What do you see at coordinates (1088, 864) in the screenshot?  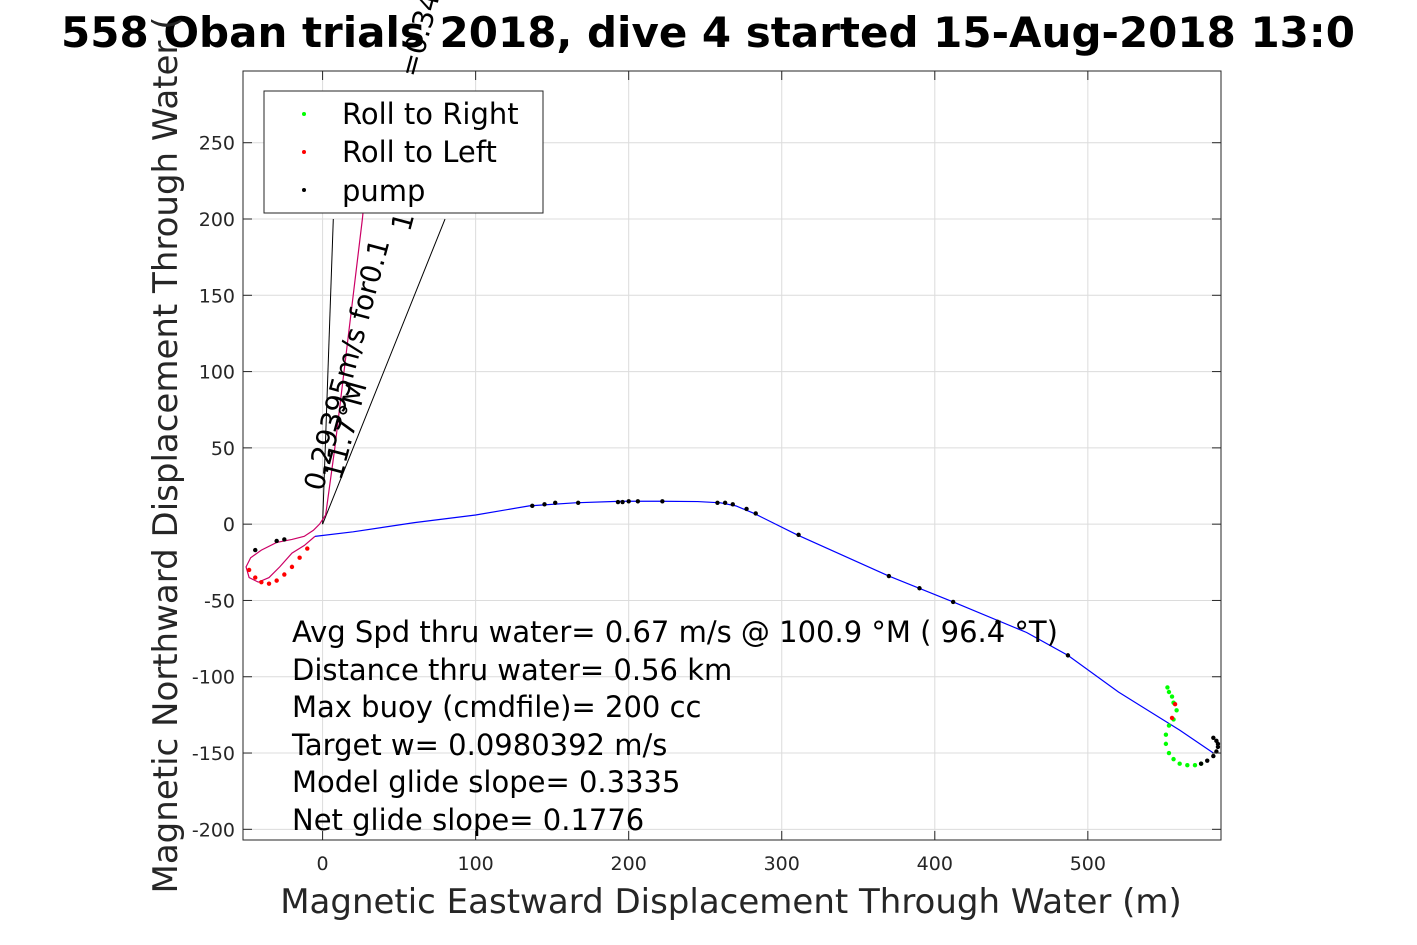 I see `x-tick-label: 500` at bounding box center [1088, 864].